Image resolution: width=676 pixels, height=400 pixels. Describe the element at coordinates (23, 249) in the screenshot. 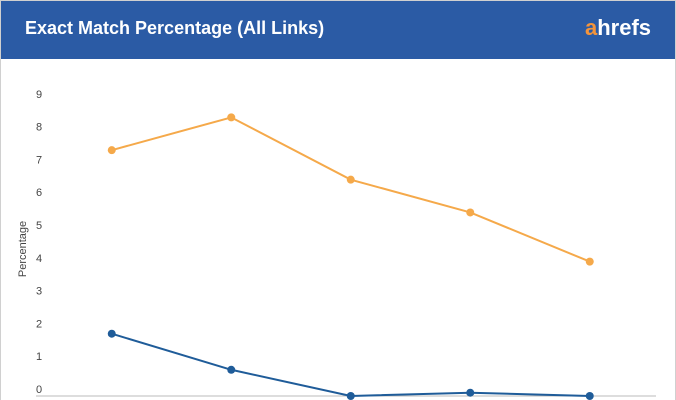

I see `y-axis-label: Percentage` at that location.